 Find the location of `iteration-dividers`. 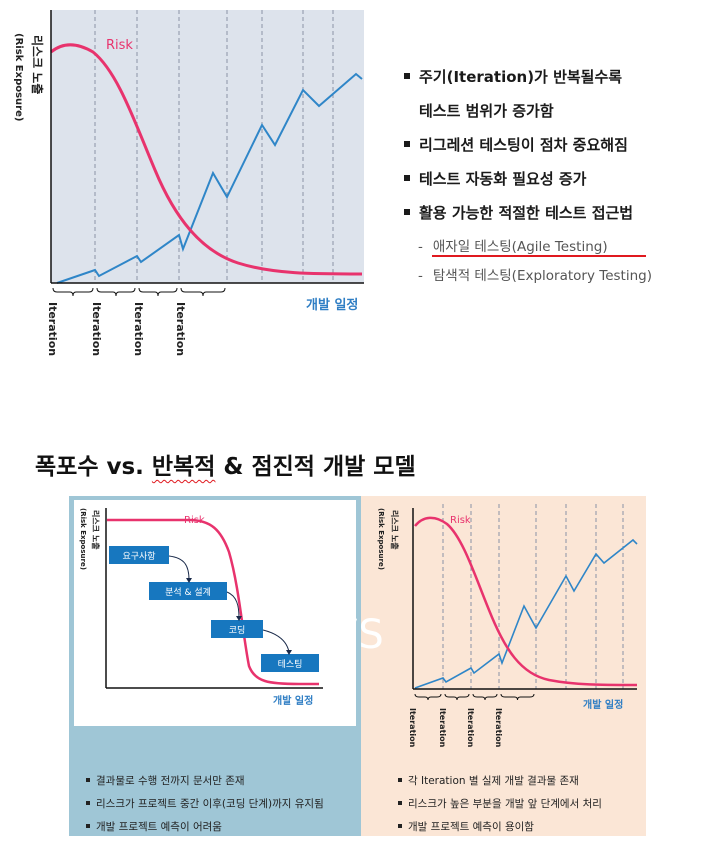

iteration-dividers is located at coordinates (214, 146).